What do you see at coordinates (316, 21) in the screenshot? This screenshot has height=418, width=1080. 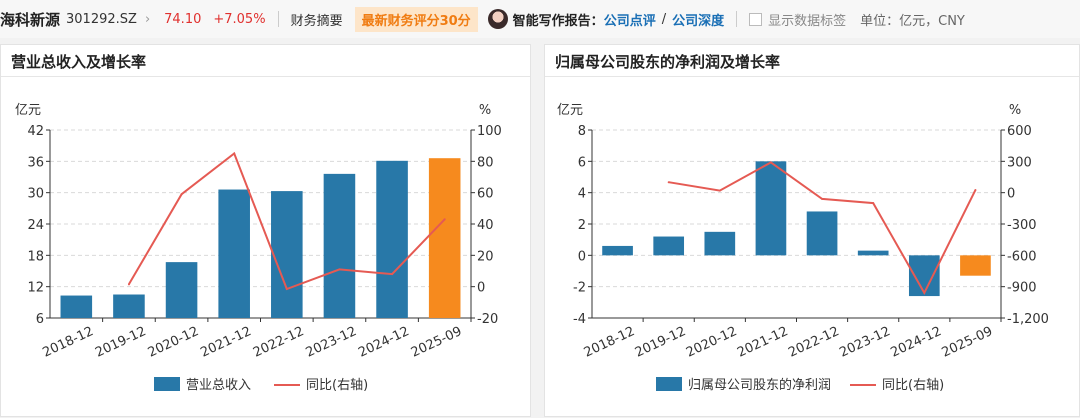 I see `tab-finance-summary: 财务摘要` at bounding box center [316, 21].